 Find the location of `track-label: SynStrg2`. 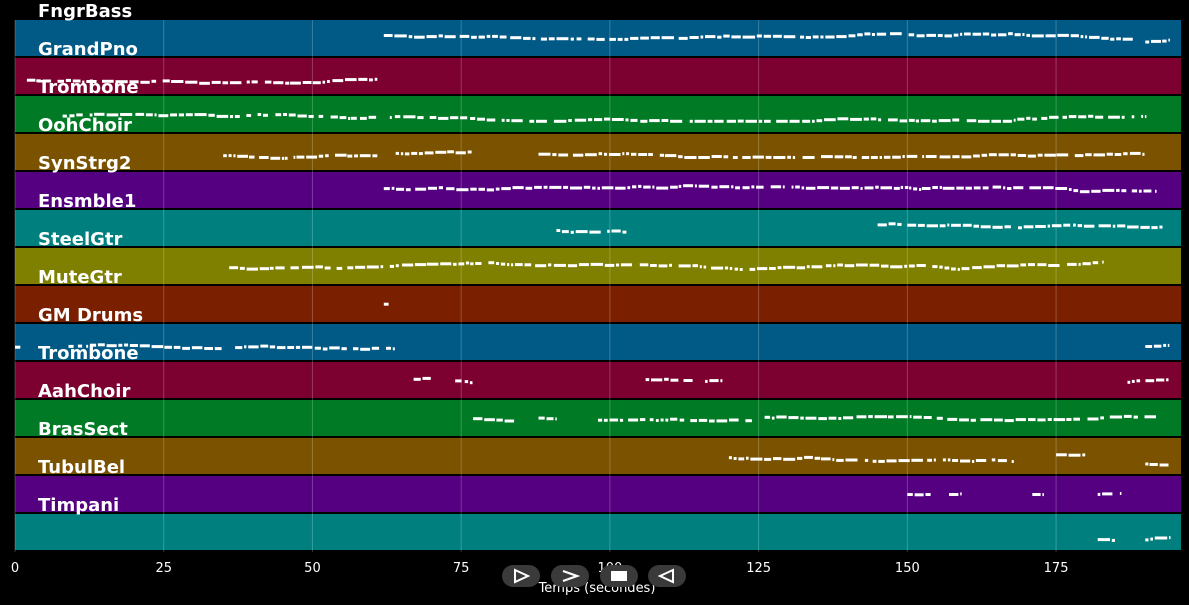

track-label: SynStrg2 is located at coordinates (84, 163).